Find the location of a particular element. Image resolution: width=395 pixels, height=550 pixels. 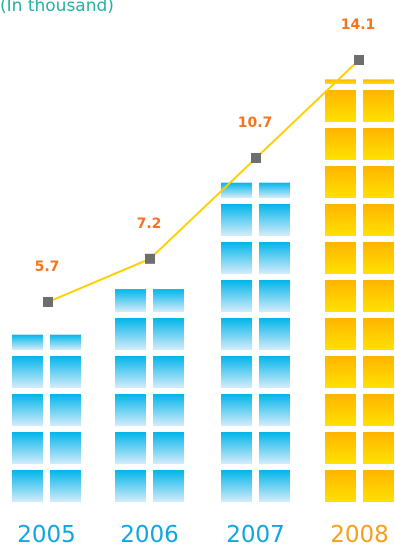

data-label-2007: 10.7 is located at coordinates (255, 123).